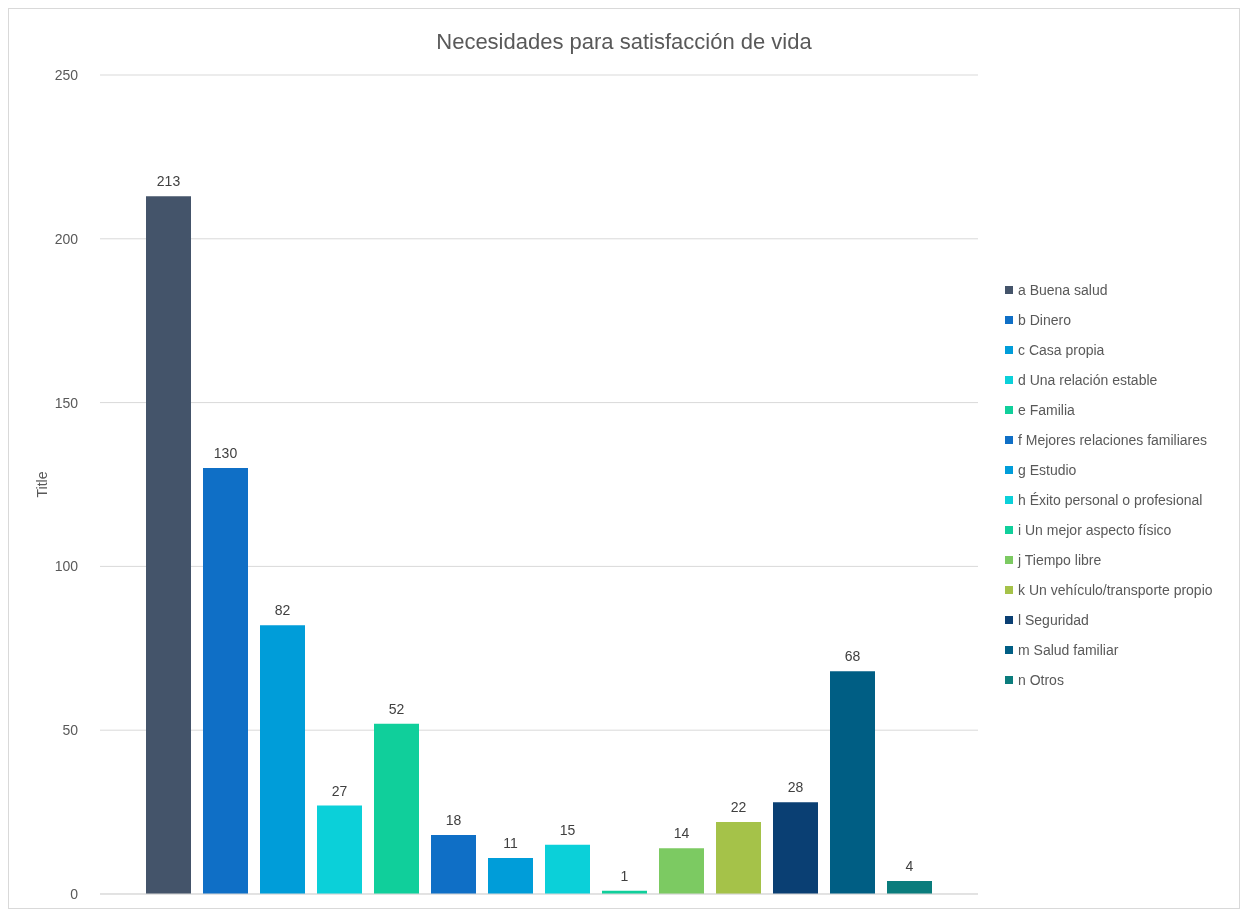  I want to click on data-label: 213, so click(168, 181).